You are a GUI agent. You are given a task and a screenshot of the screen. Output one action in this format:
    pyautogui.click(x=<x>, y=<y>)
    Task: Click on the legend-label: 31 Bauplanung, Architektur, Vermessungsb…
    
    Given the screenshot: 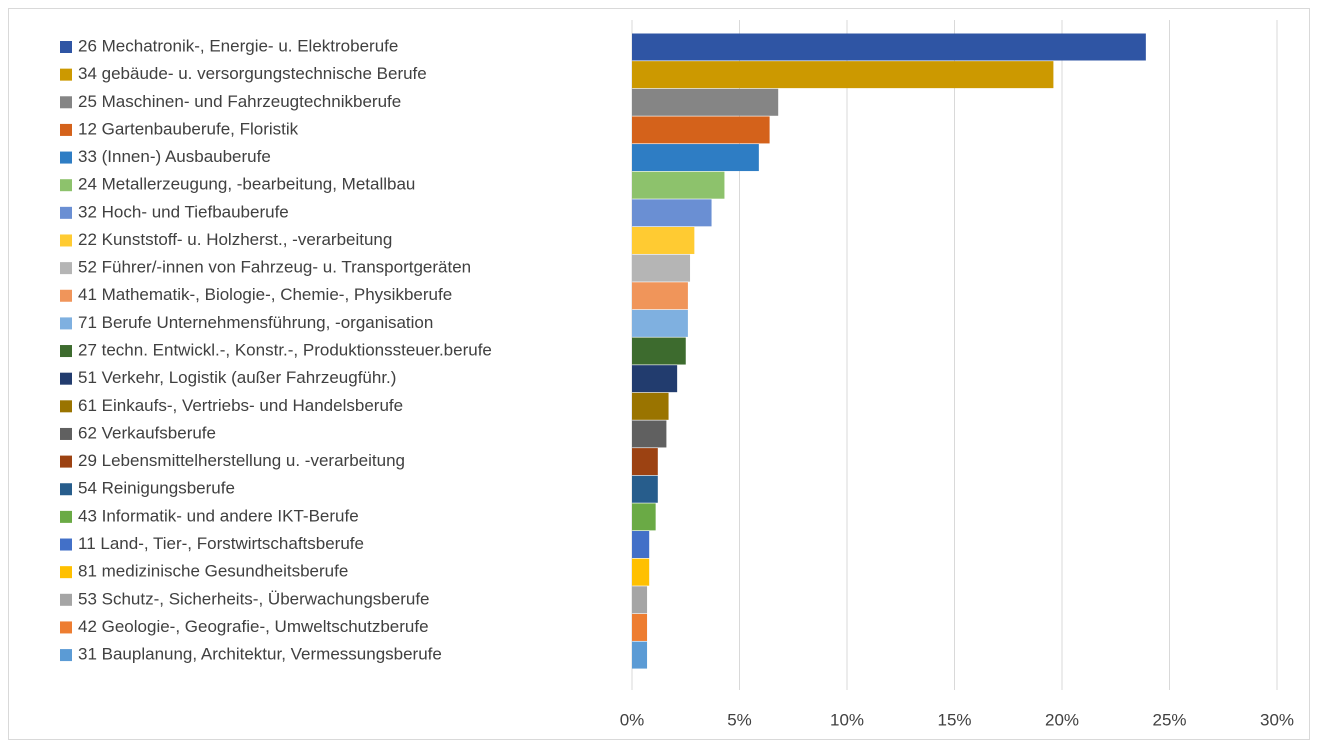 What is the action you would take?
    pyautogui.click(x=260, y=654)
    